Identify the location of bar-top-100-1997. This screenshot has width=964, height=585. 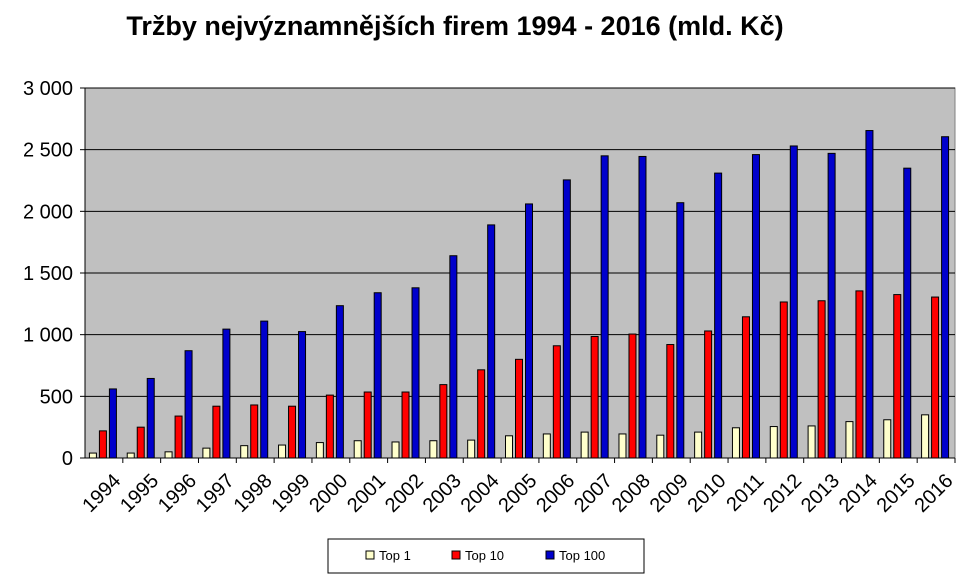
(226, 393).